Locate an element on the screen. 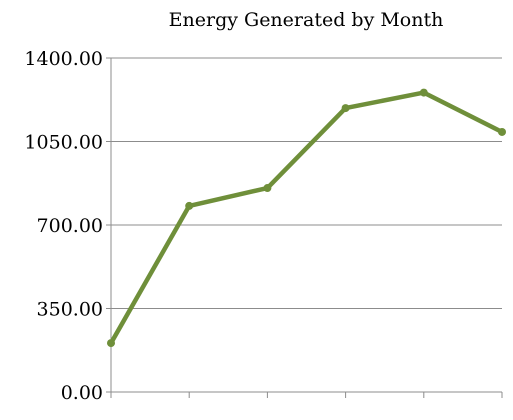 The width and height of the screenshot is (513, 420). y-tick-labels: 0.00 350.00 700.00 1050.00 1400.00 is located at coordinates (63, 226).